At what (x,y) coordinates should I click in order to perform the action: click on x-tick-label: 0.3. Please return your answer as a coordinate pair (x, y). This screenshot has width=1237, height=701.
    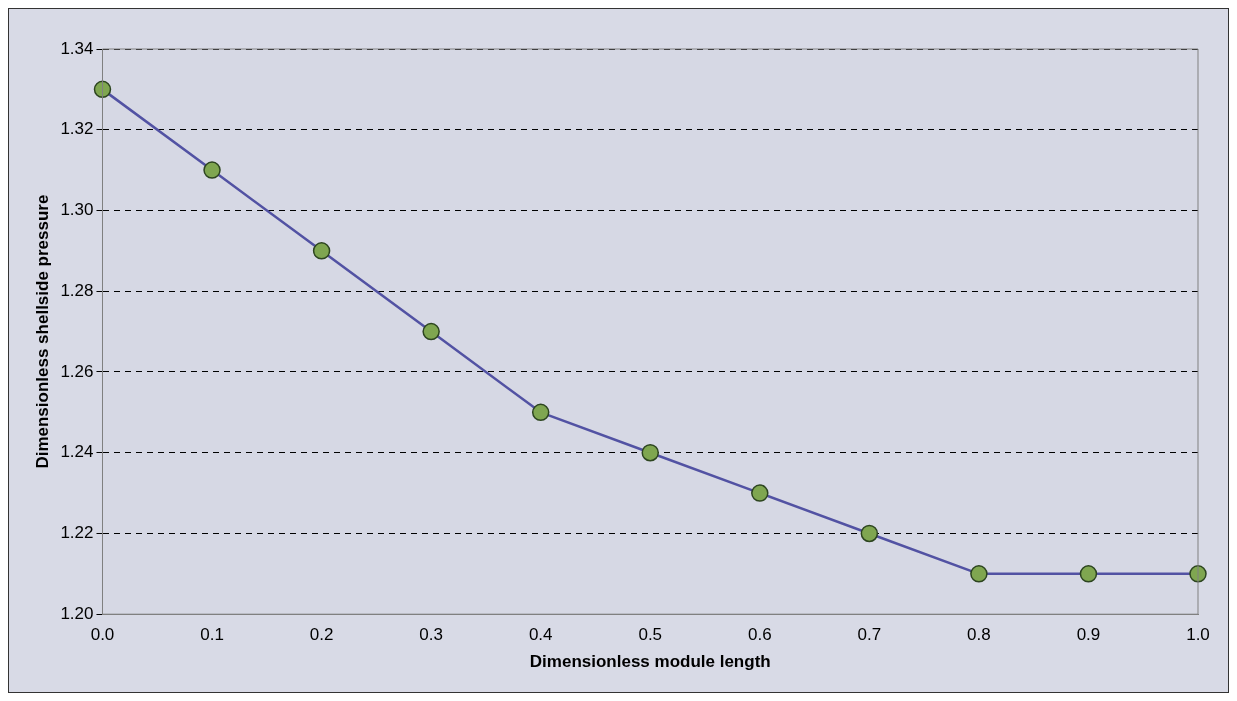
    Looking at the image, I should click on (431, 635).